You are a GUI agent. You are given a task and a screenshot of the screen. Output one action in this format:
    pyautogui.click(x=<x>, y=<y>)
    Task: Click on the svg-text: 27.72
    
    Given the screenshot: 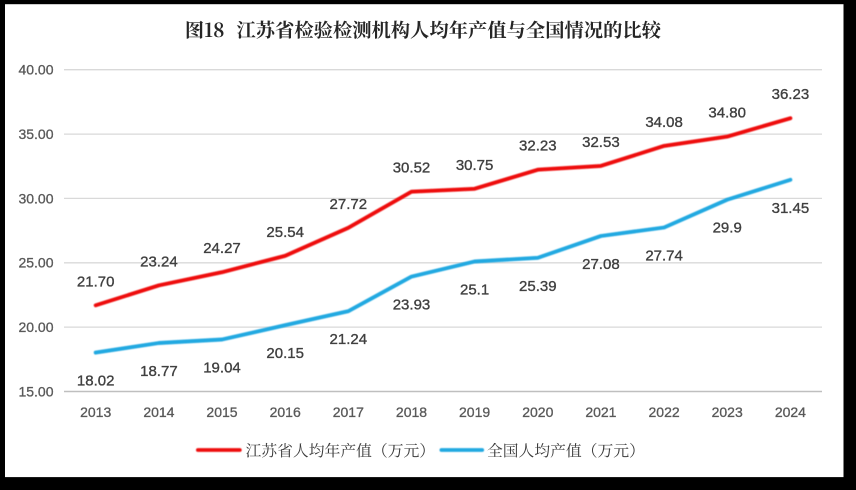 What is the action you would take?
    pyautogui.click(x=349, y=204)
    